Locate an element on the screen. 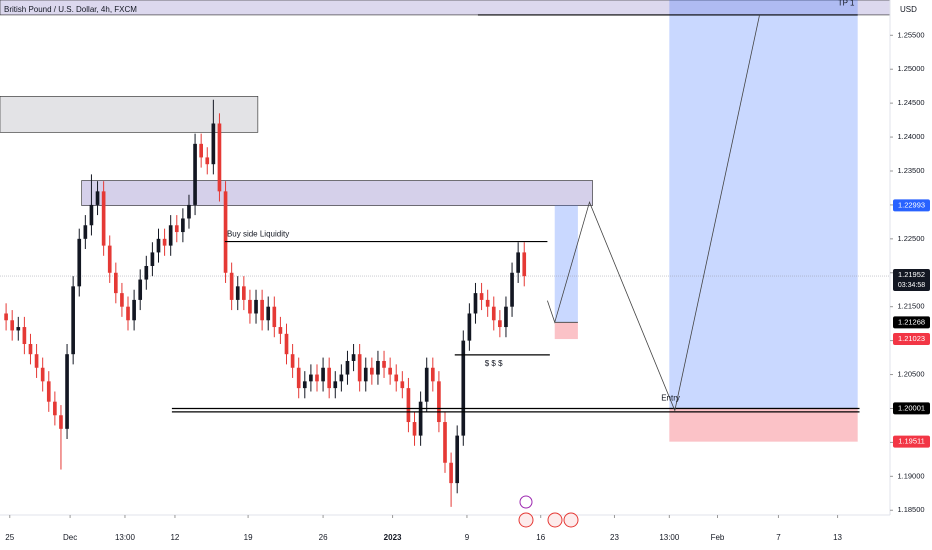 Image resolution: width=932 pixels, height=550 pixels. price-label: 1.21023 is located at coordinates (911, 338).